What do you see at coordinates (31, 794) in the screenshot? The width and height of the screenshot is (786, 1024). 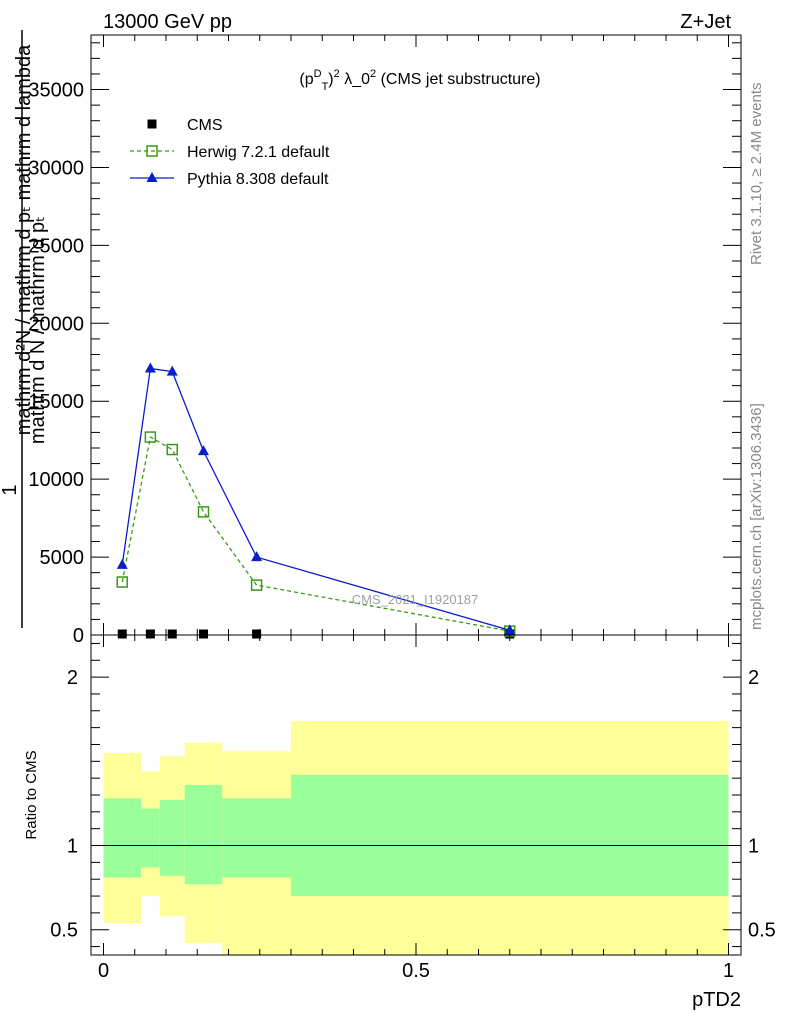 I see `ratio-y-axis-label: Ratio to CMS` at bounding box center [31, 794].